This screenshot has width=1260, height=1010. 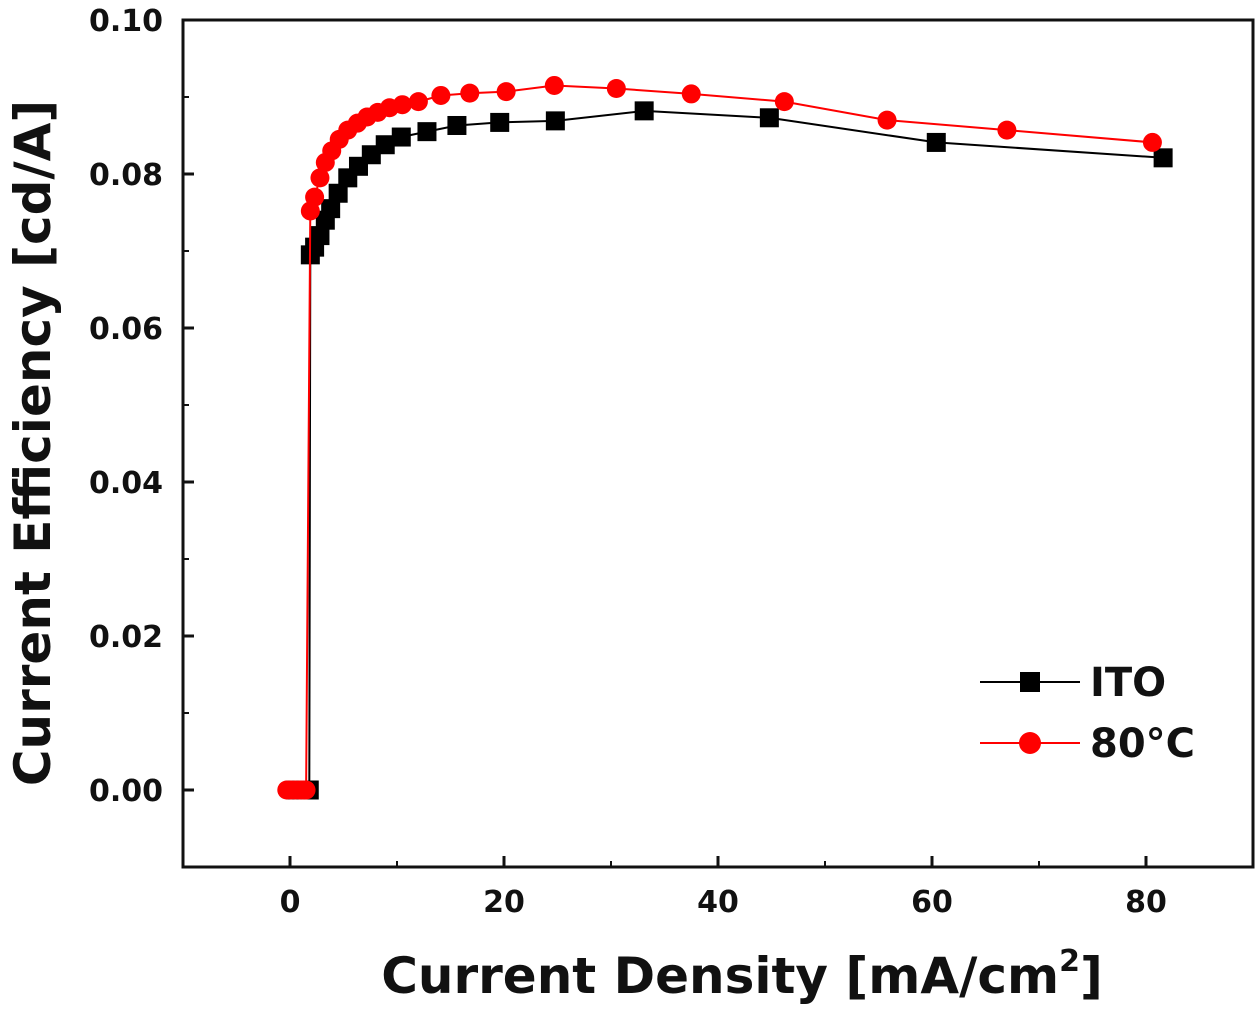 I want to click on x-tick-label: 20, so click(x=504, y=902).